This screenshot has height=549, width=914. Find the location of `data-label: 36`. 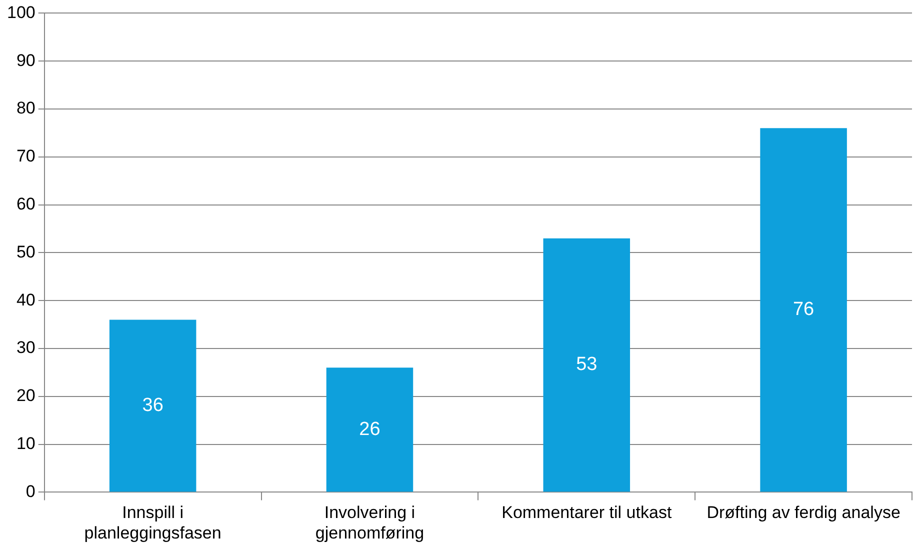

data-label: 36 is located at coordinates (153, 405).